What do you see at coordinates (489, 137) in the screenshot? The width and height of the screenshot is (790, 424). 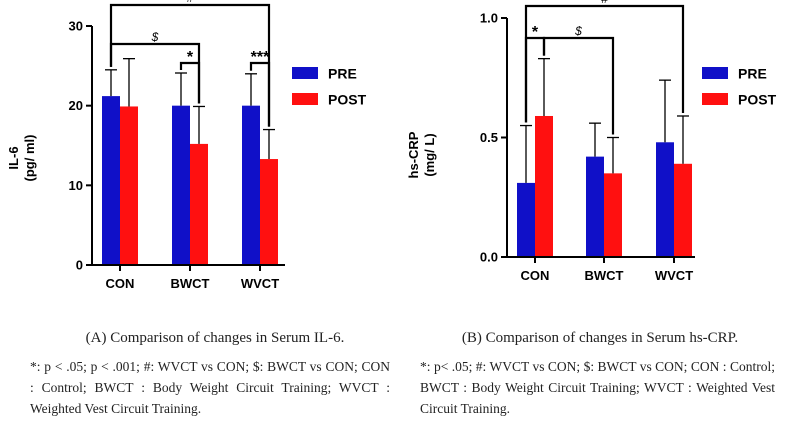 I see `y-tick-label: 0.5` at bounding box center [489, 137].